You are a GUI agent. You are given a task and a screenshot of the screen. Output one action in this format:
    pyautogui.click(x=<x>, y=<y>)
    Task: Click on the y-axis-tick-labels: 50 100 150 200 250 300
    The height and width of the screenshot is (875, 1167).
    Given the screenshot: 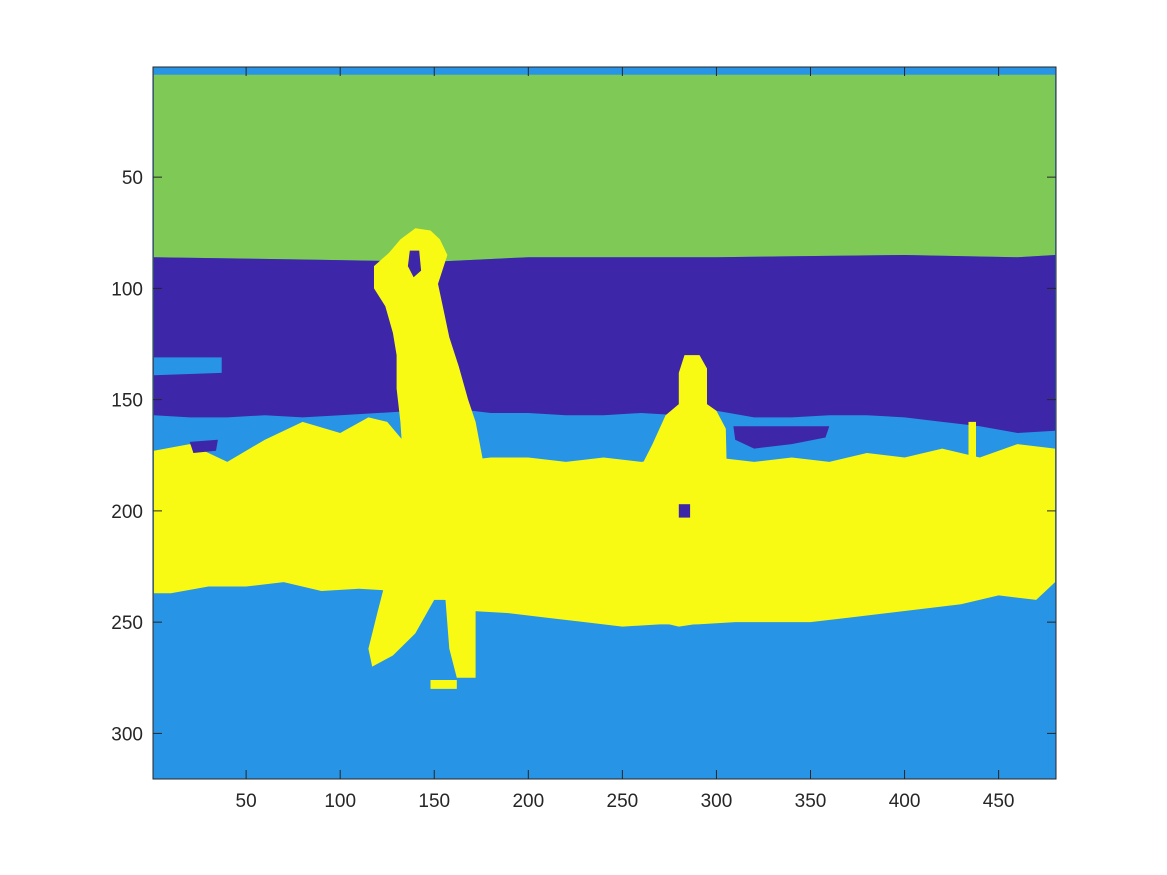 What is the action you would take?
    pyautogui.click(x=127, y=456)
    